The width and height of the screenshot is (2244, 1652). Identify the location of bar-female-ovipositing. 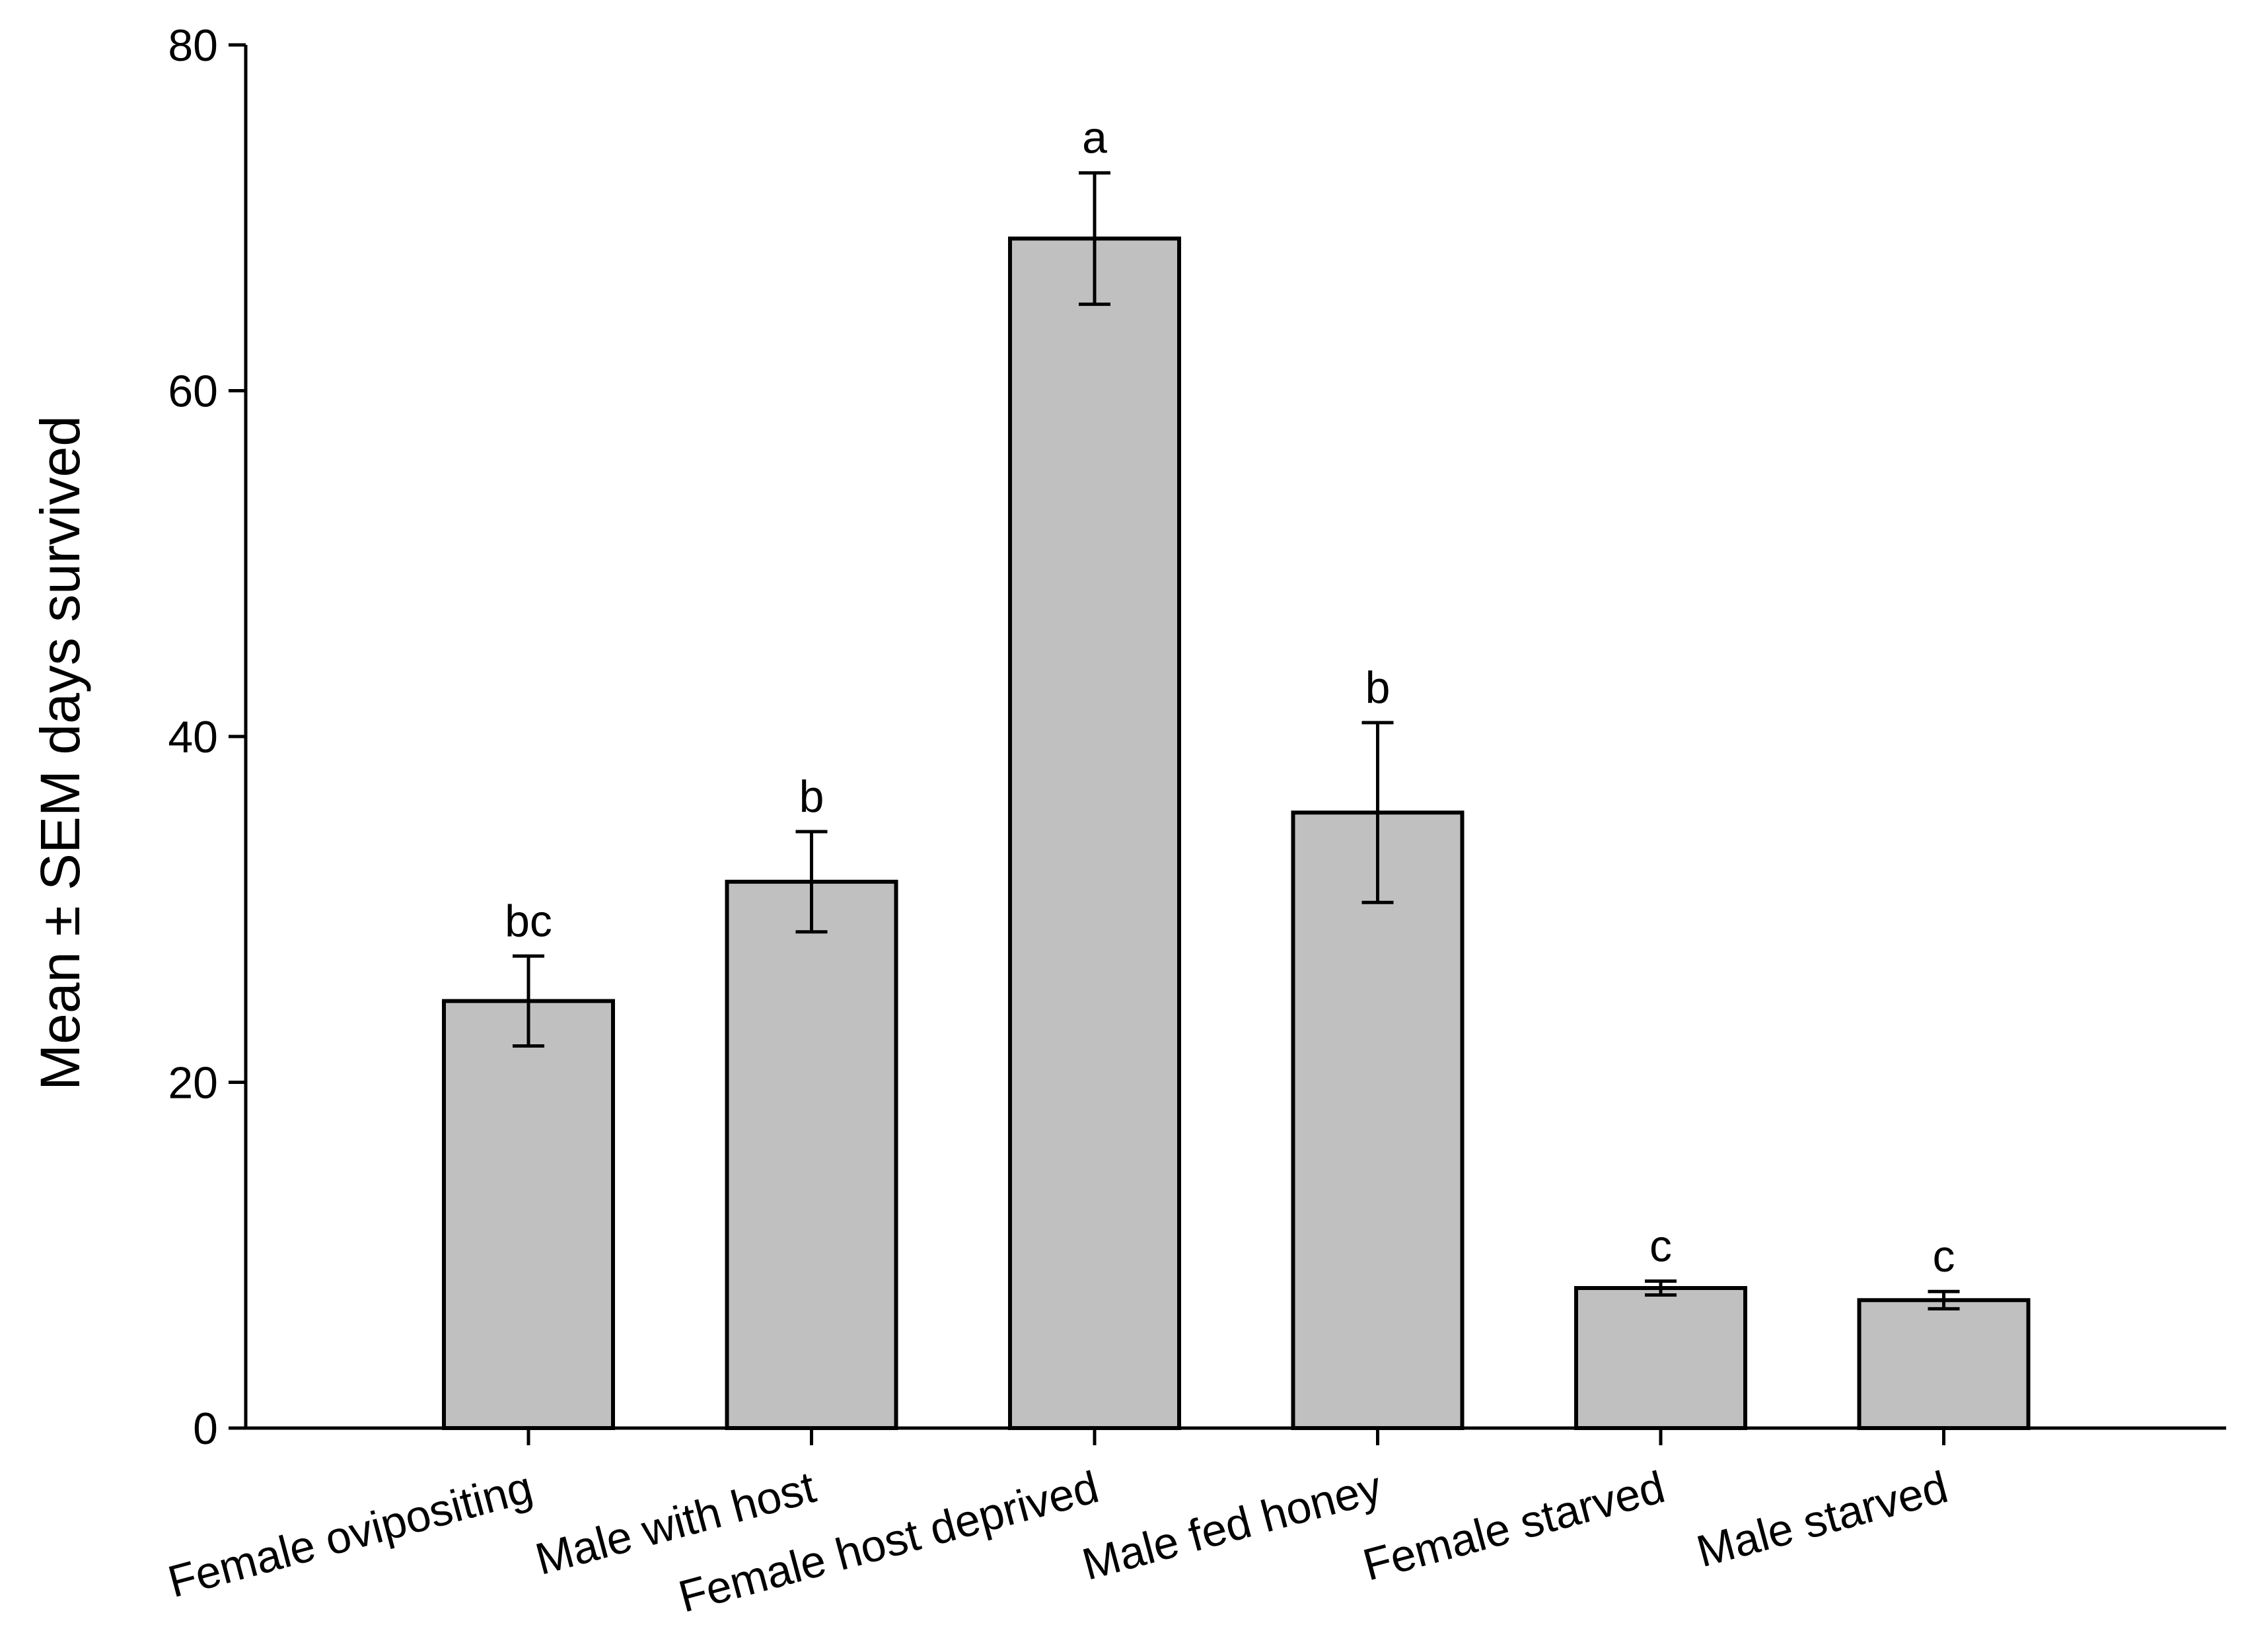
(528, 1215).